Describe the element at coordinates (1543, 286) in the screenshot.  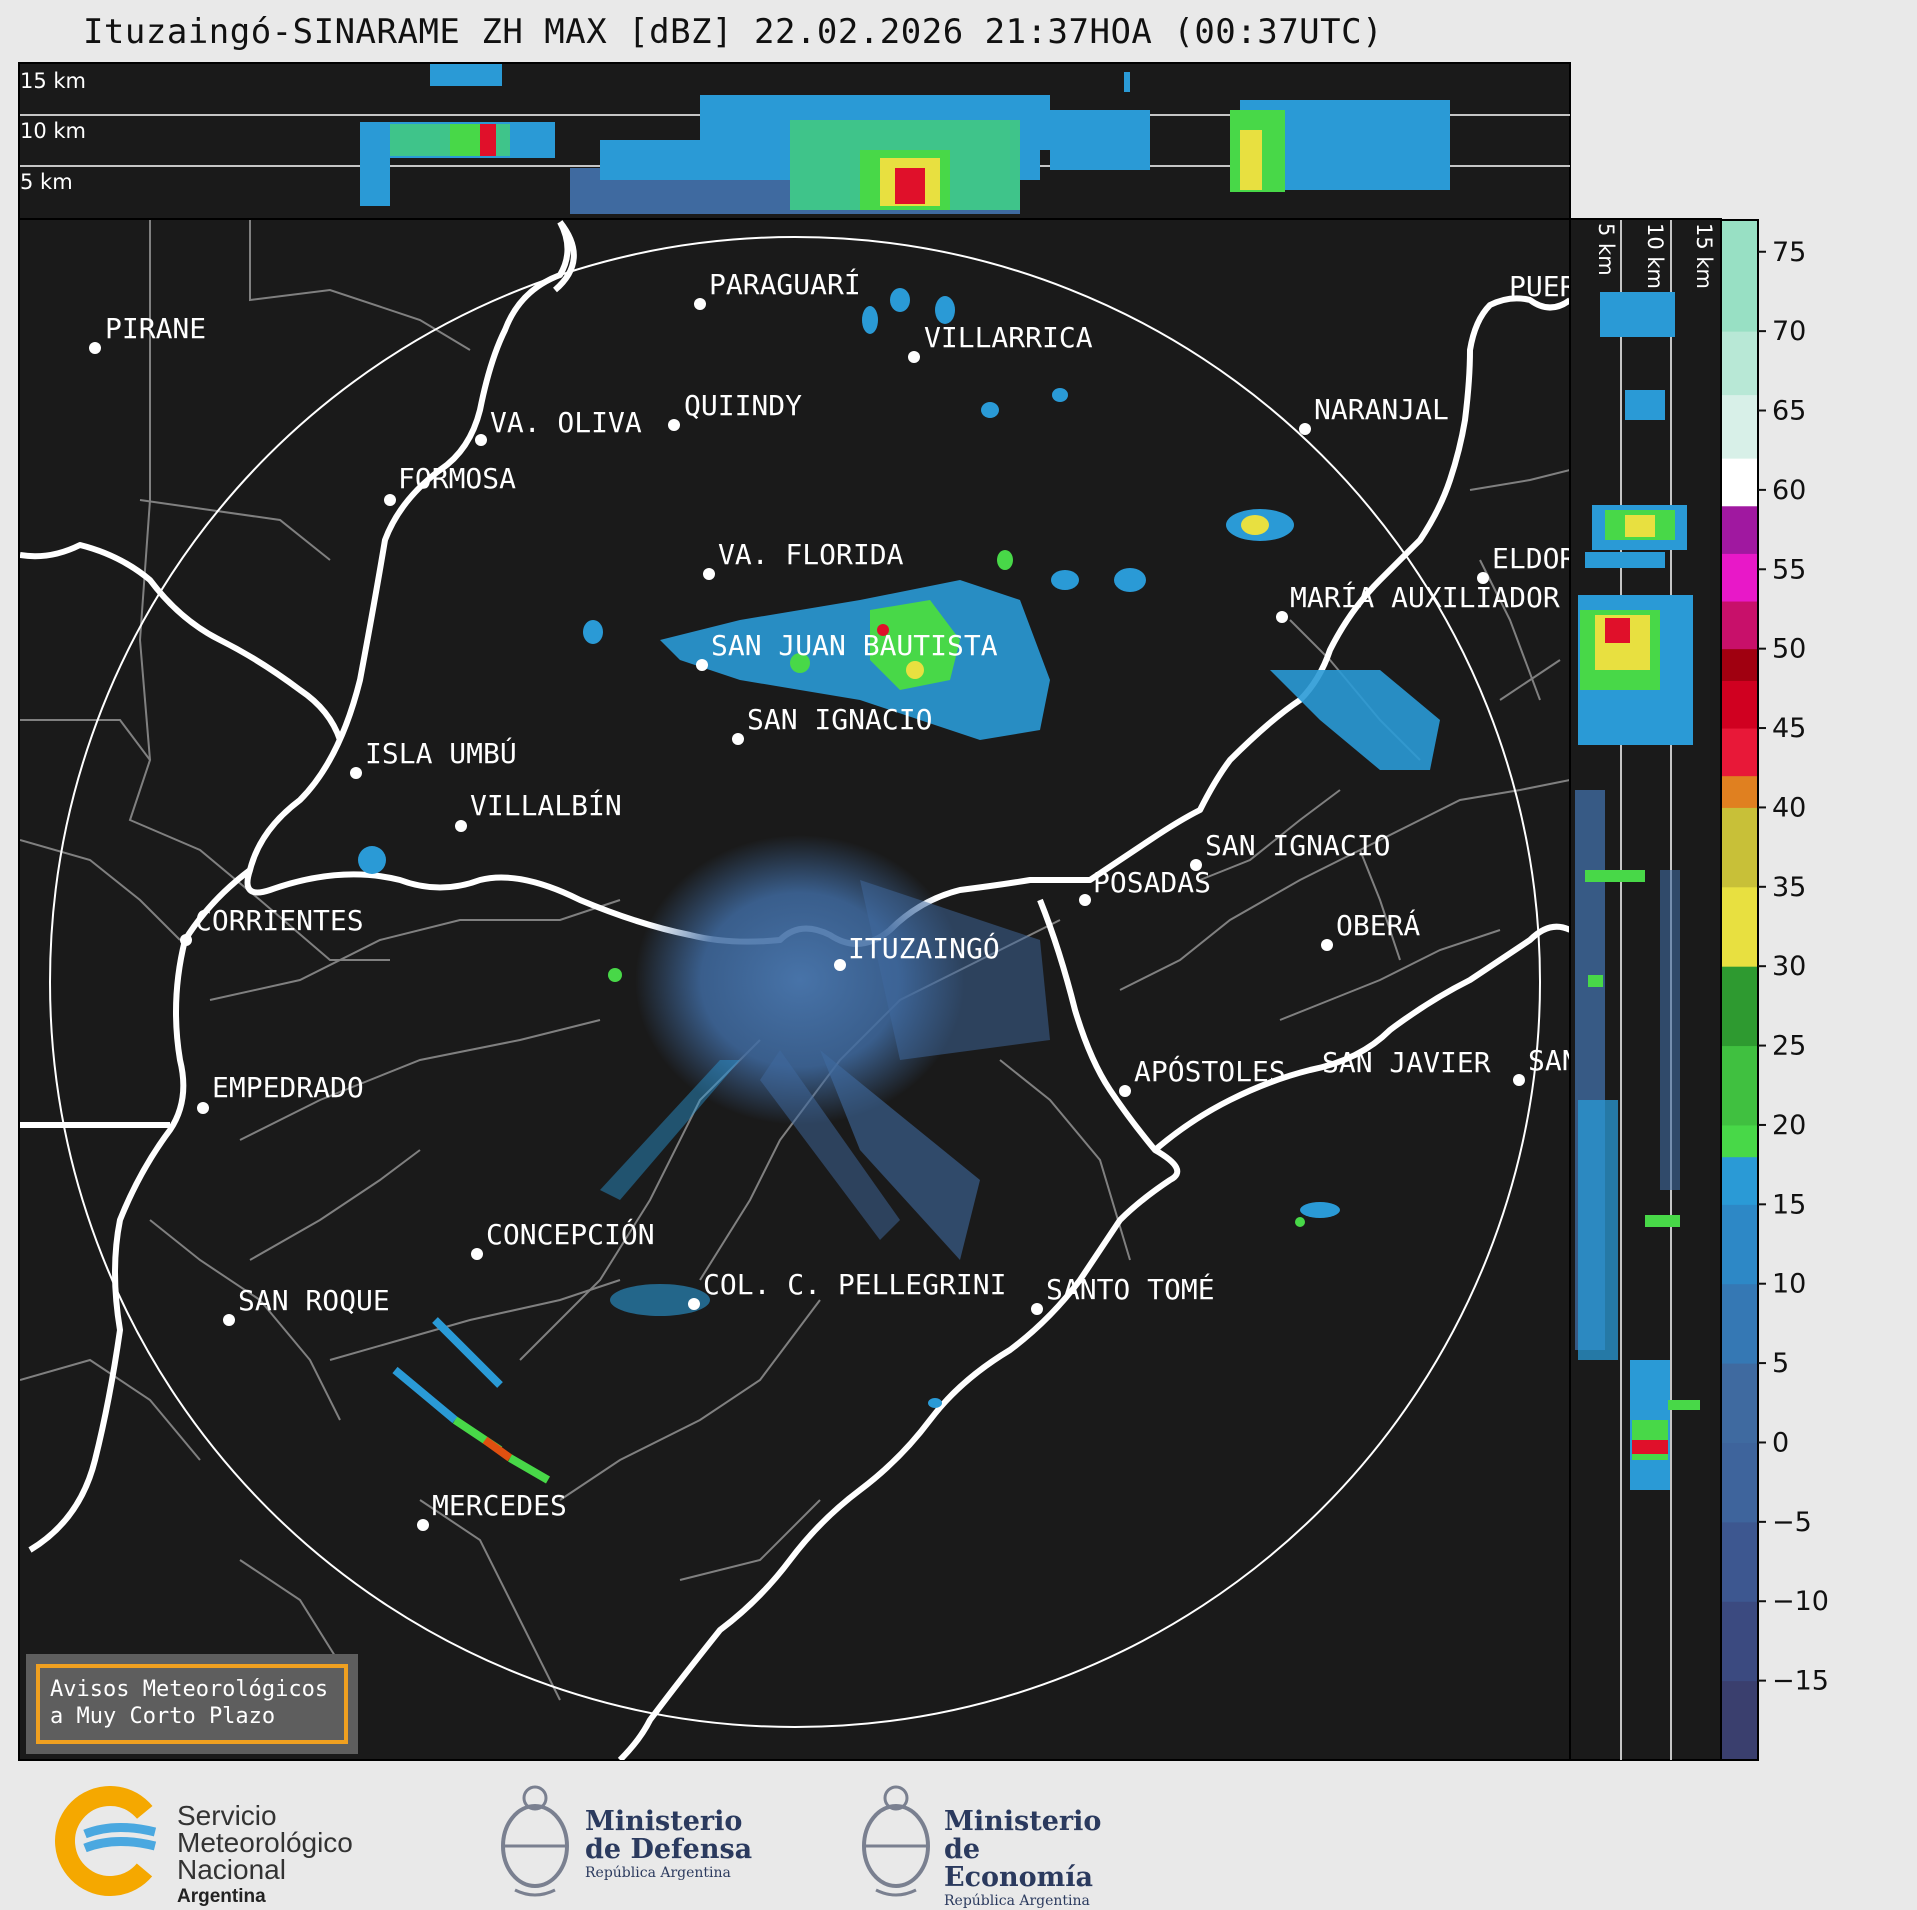
I see `city-puer: PUER` at that location.